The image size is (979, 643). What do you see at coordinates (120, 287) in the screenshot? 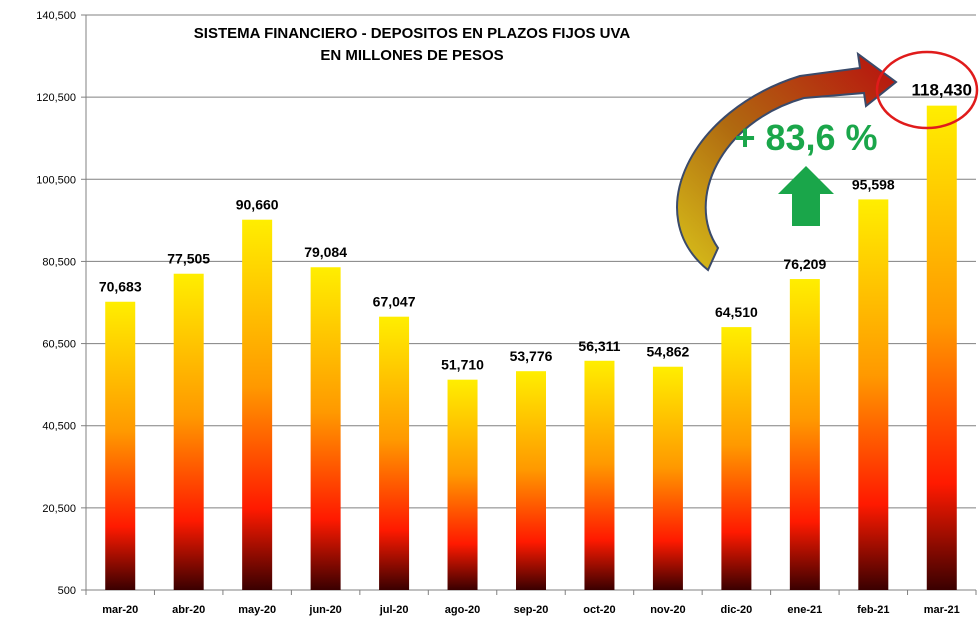
I see `data-label: 70,683` at bounding box center [120, 287].